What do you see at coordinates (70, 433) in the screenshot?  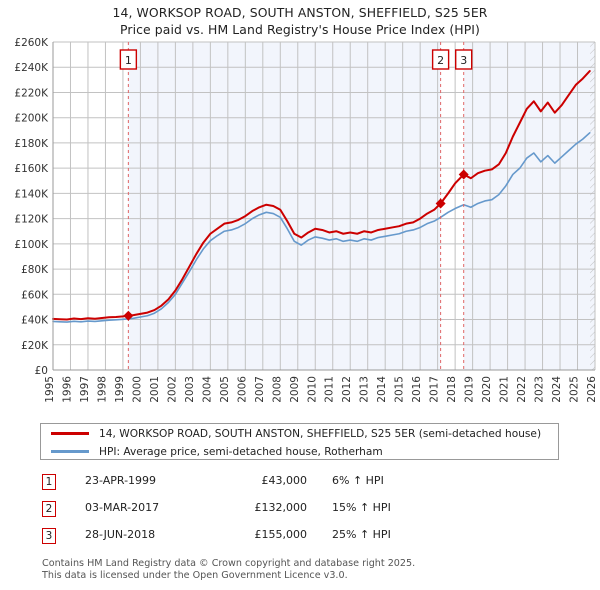 I see `legend-swatch-property` at bounding box center [70, 433].